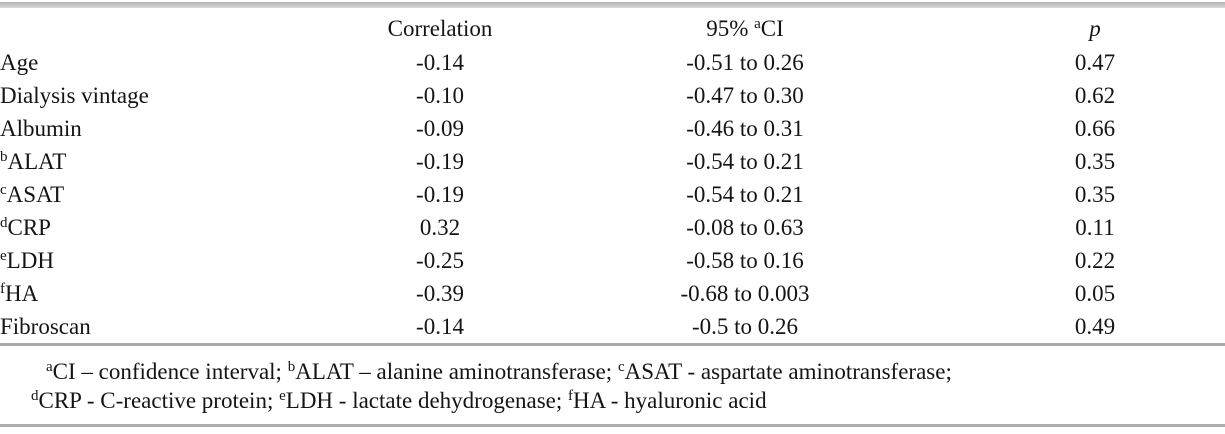  What do you see at coordinates (177, 95) in the screenshot?
I see `row-label: Dialysis vintage` at bounding box center [177, 95].